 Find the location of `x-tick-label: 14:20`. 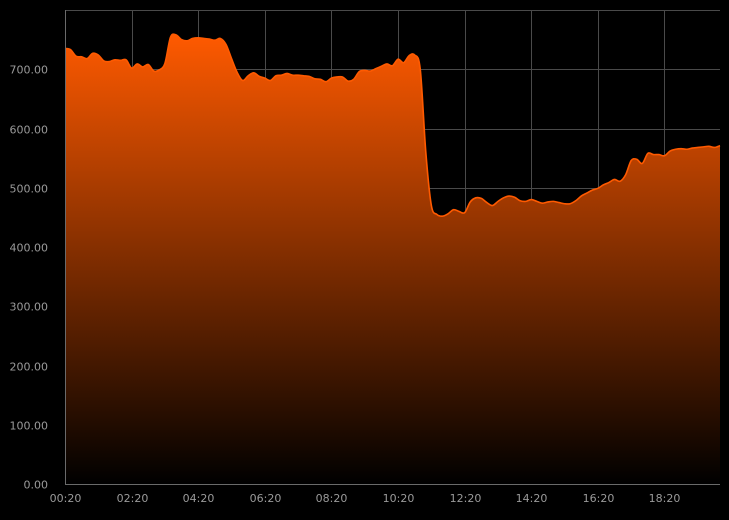

x-tick-label: 14:20 is located at coordinates (532, 498).